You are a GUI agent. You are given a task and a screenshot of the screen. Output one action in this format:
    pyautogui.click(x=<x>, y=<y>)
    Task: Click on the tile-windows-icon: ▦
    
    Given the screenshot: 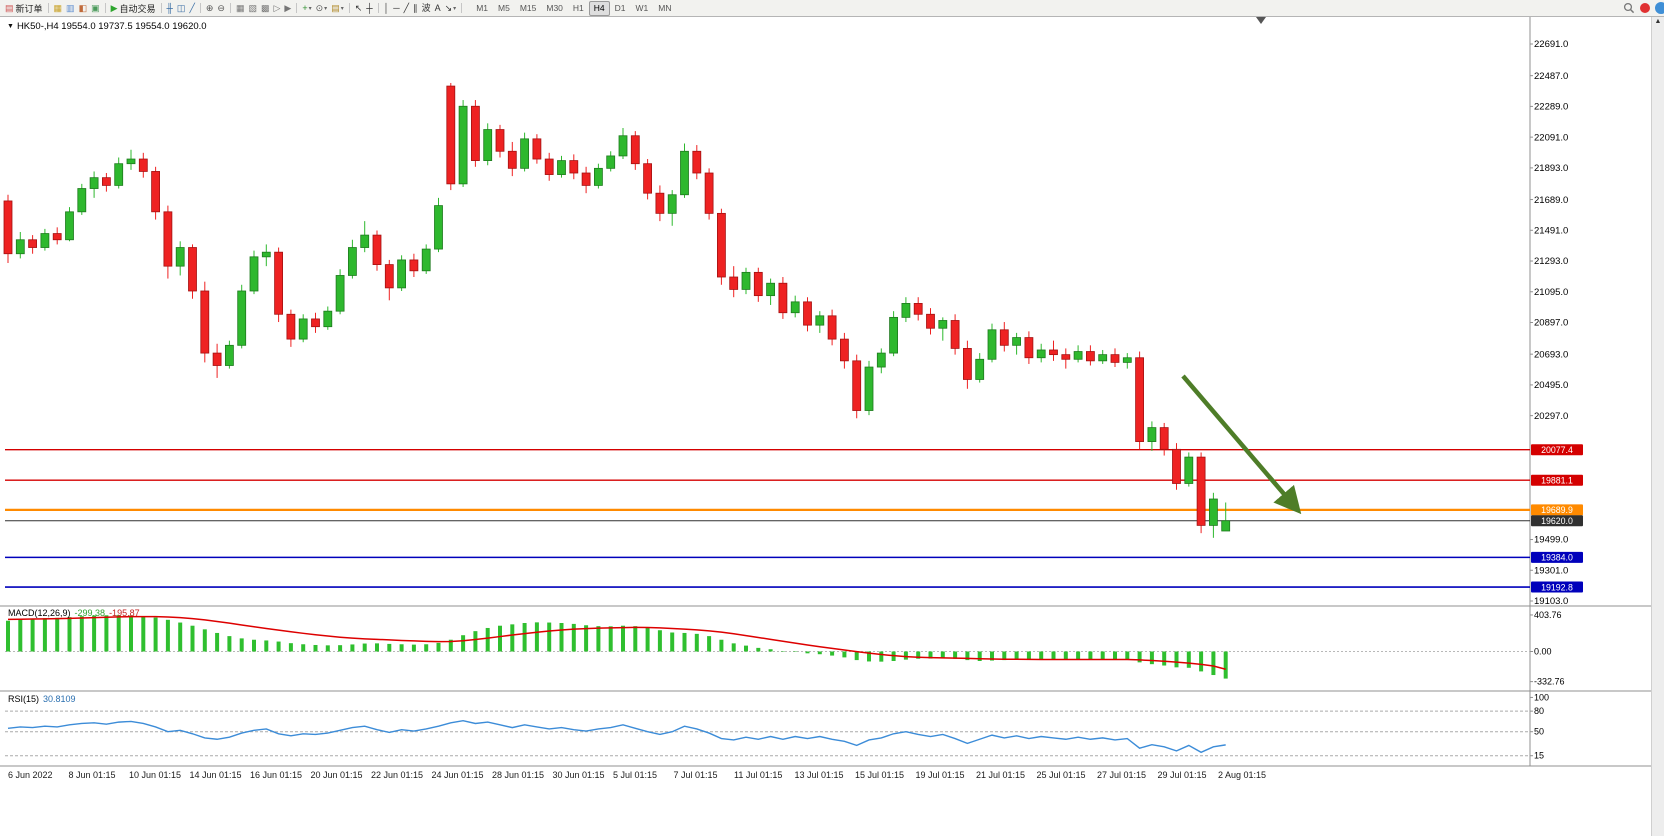 What is the action you would take?
    pyautogui.click(x=240, y=8)
    